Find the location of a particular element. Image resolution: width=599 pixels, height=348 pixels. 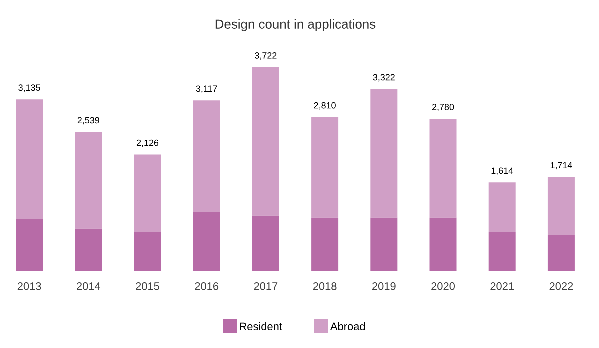

x-tick-label: 2013 is located at coordinates (30, 286).